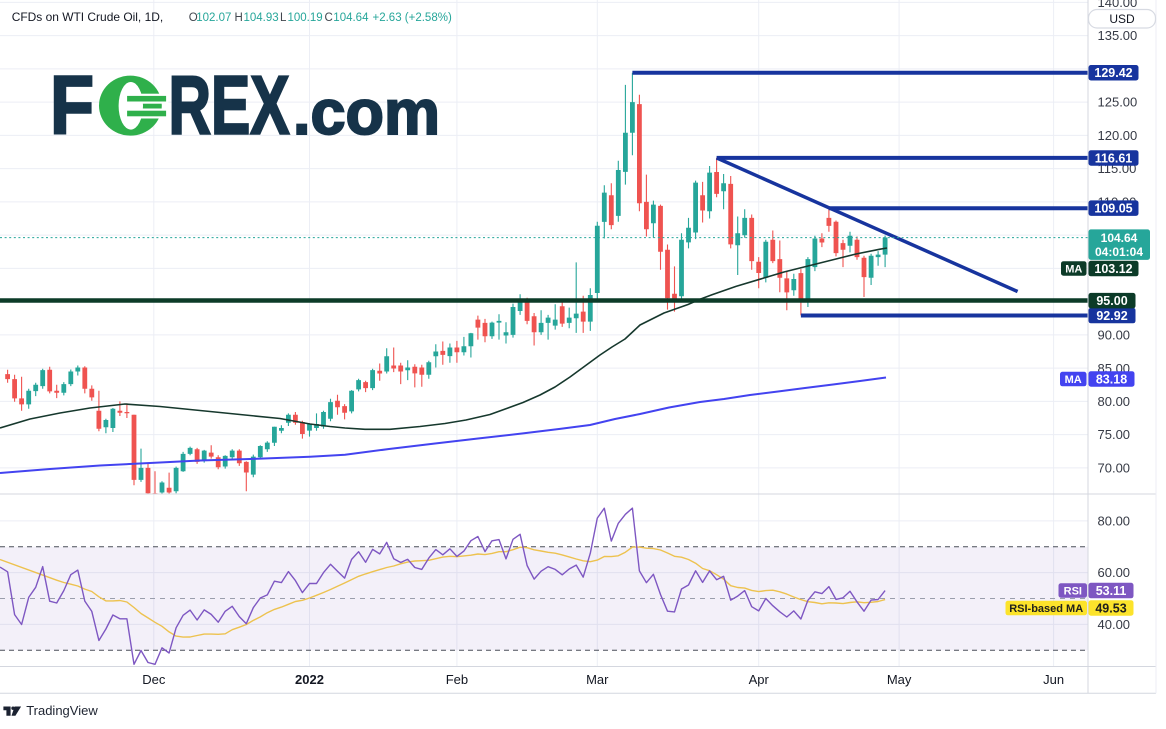  Describe the element at coordinates (1122, 19) in the screenshot. I see `svg-text: USD` at that location.